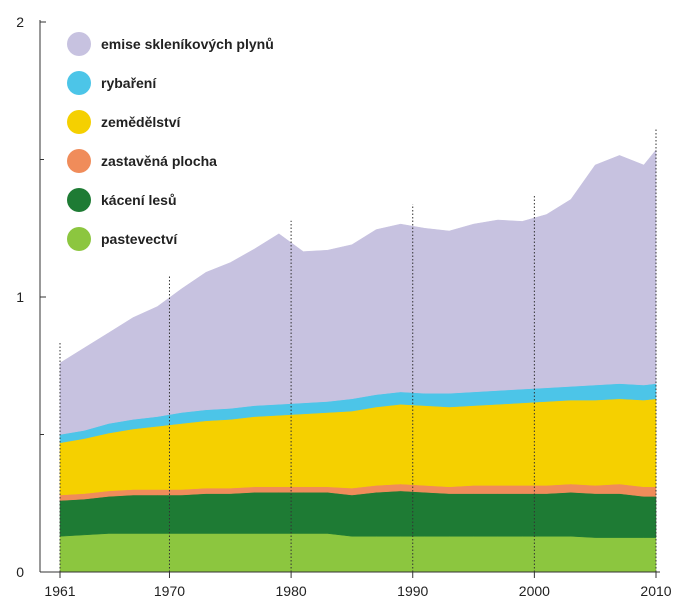 Image resolution: width=680 pixels, height=612 pixels. What do you see at coordinates (141, 122) in the screenshot?
I see `legend-label-series-3: zemědělství` at bounding box center [141, 122].